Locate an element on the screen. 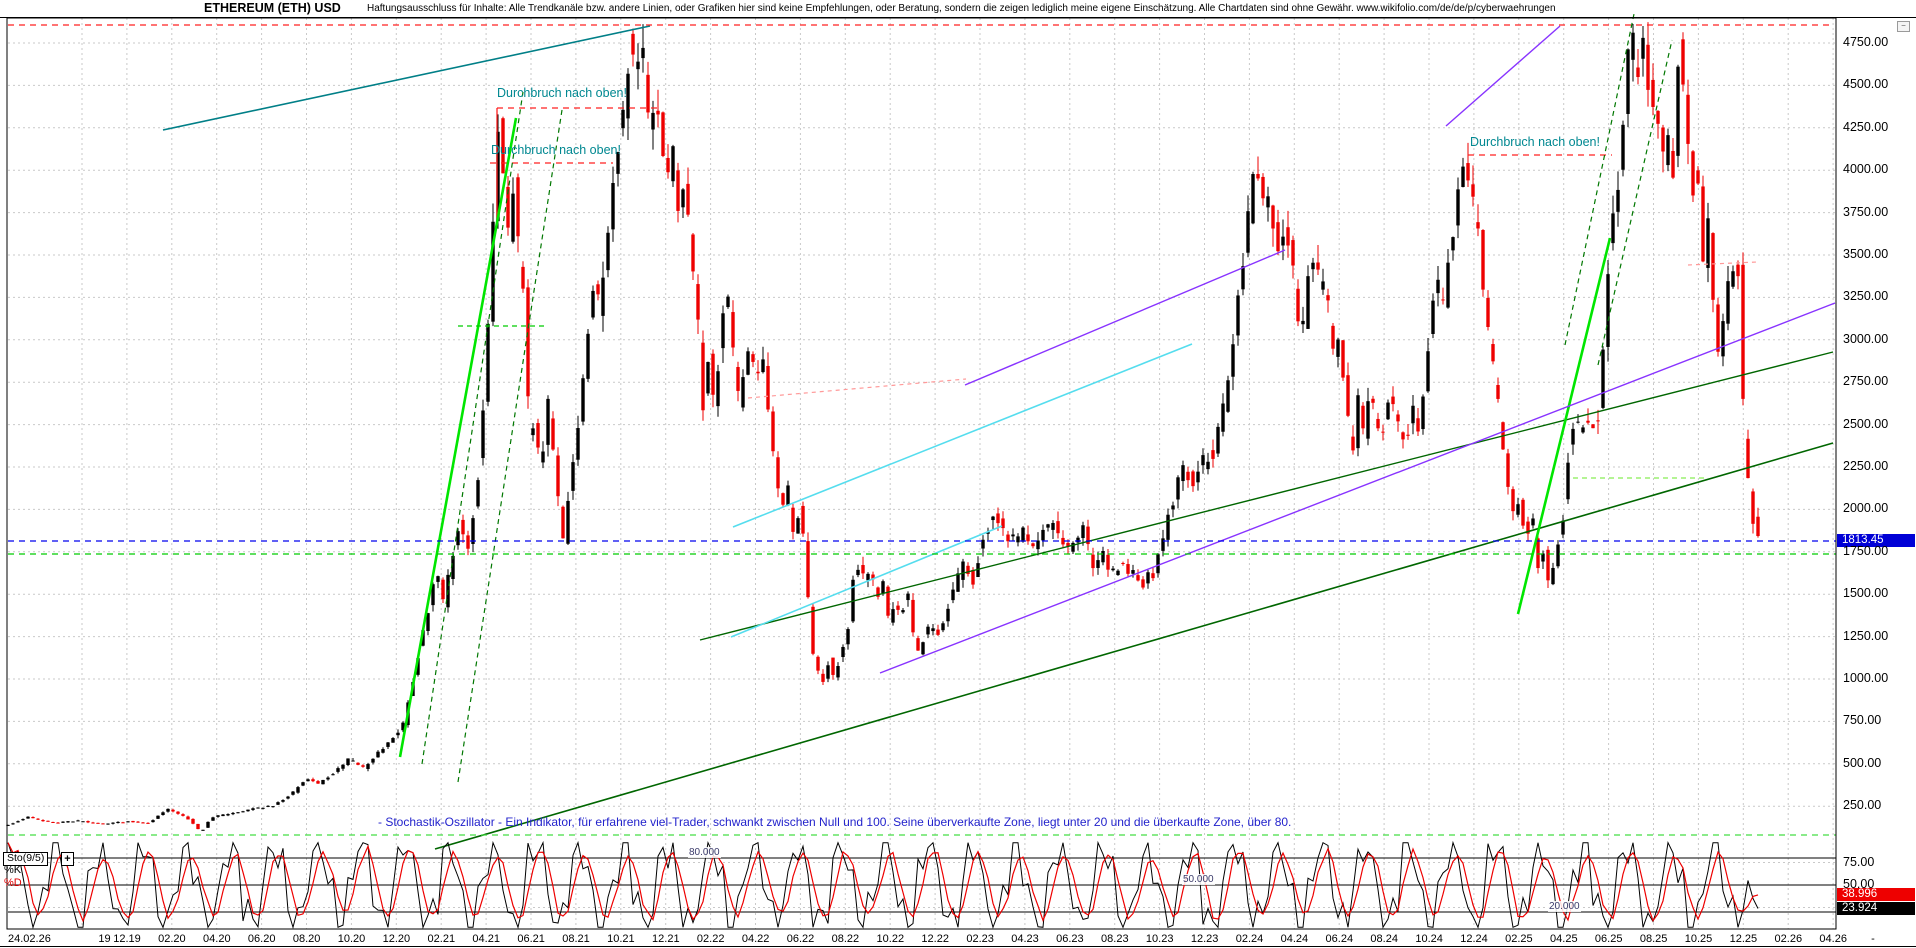 Image resolution: width=1916 pixels, height=948 pixels. x-axis-label: 08.20 is located at coordinates (306, 939).